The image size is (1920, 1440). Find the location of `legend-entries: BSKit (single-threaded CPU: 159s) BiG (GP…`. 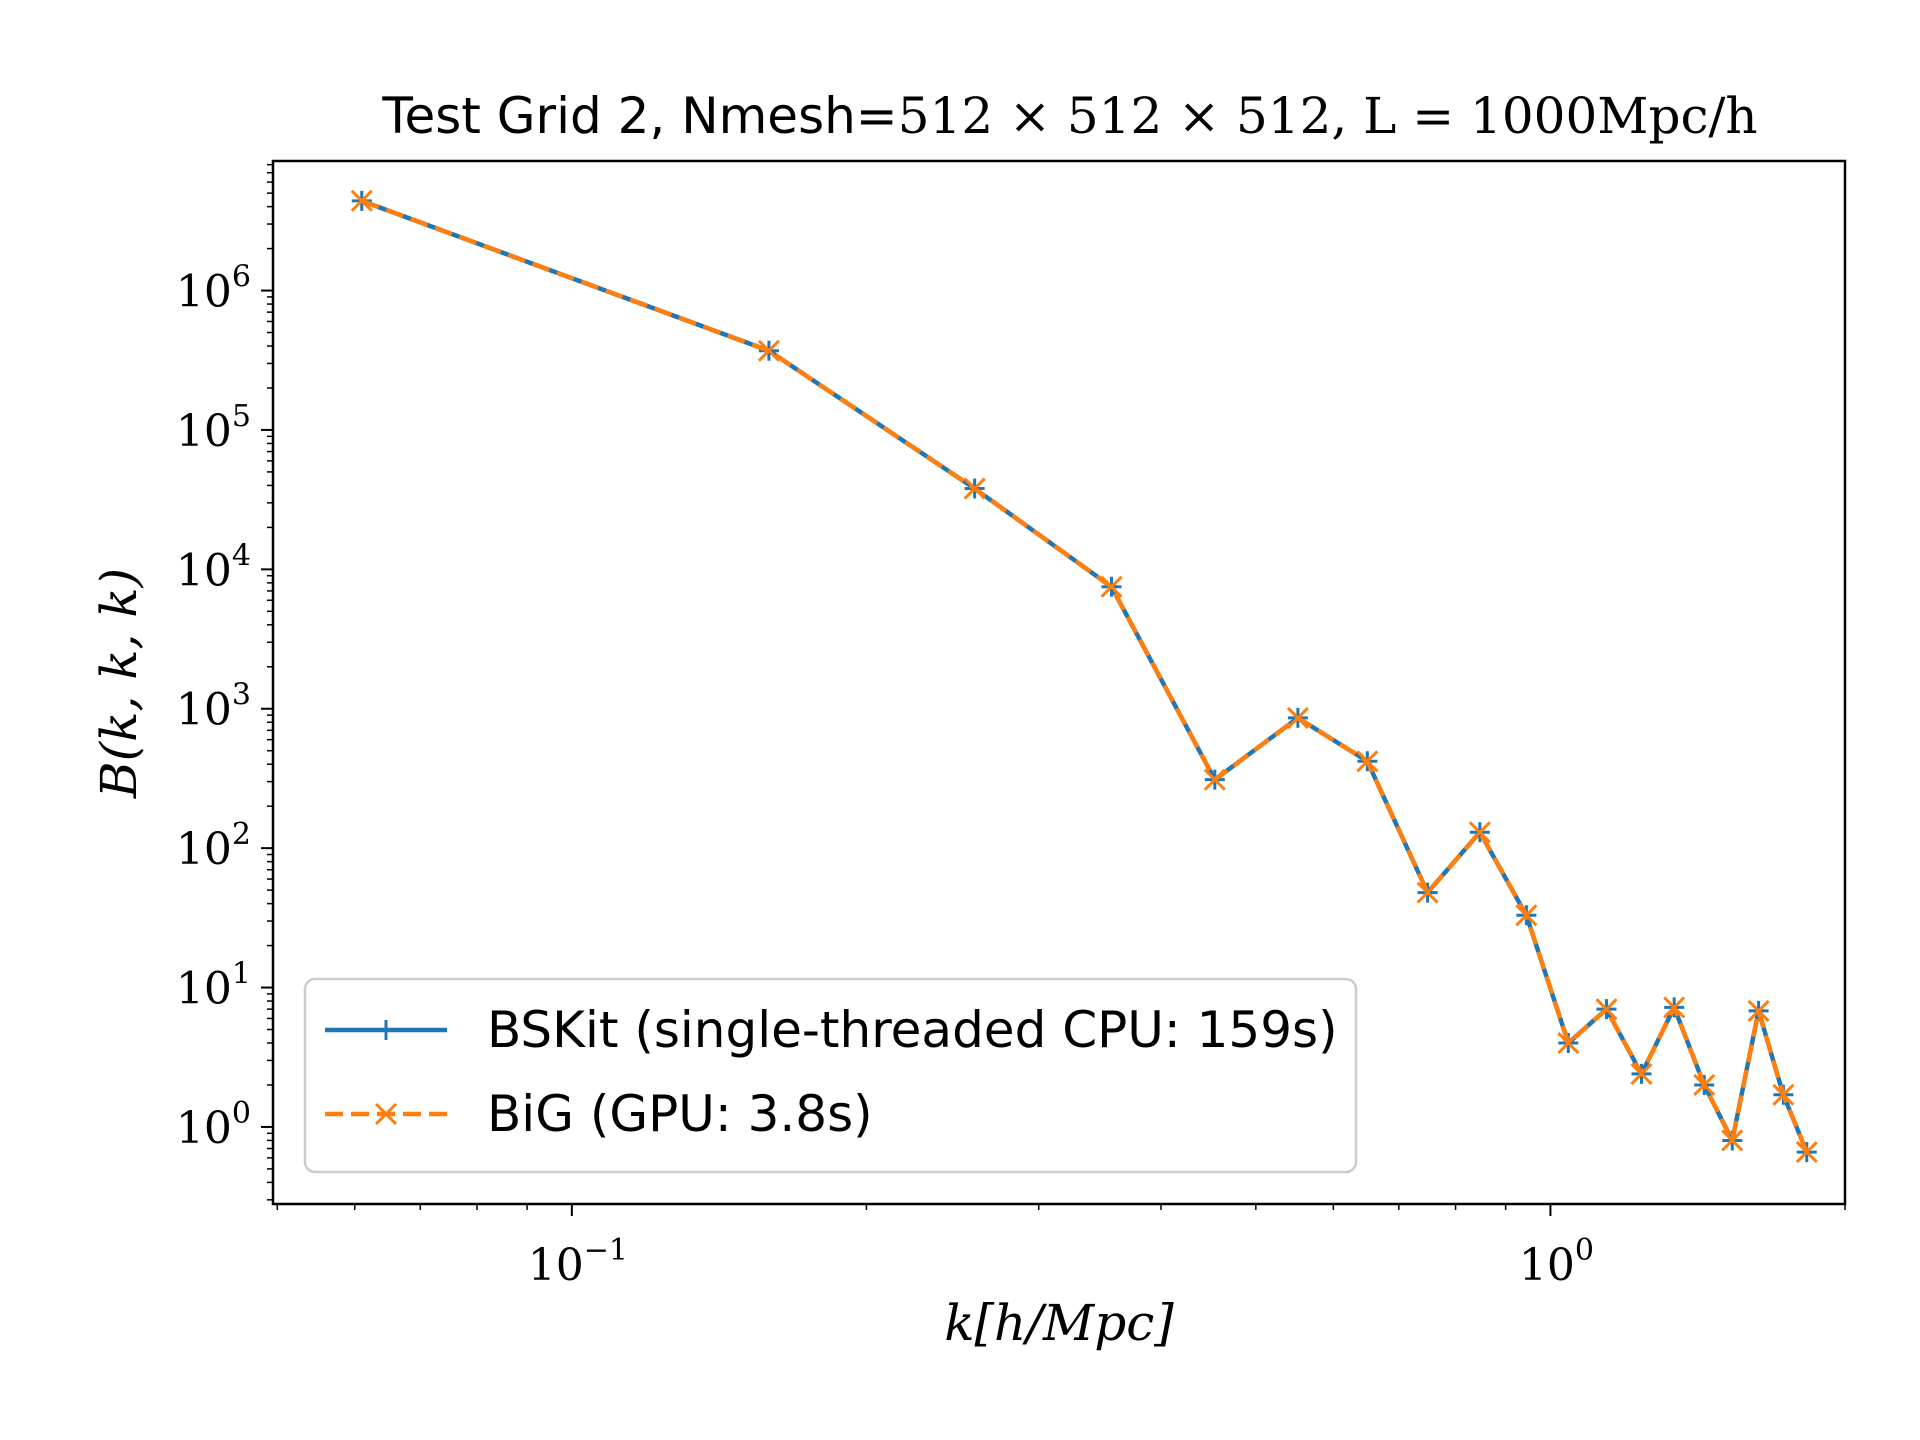

legend-entries: BSKit (single-threaded CPU: 159s) BiG (GP… is located at coordinates (831, 1072).